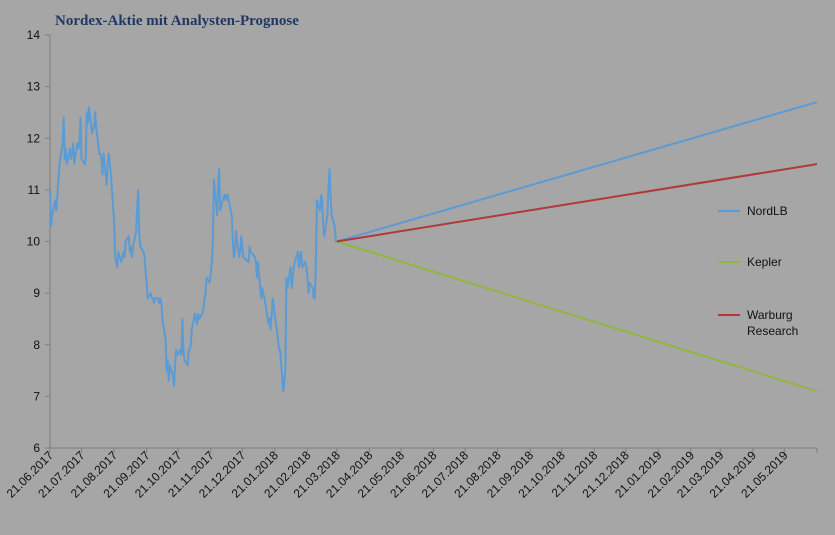 This screenshot has height=535, width=835. I want to click on y-tick-label: 7, so click(36, 396).